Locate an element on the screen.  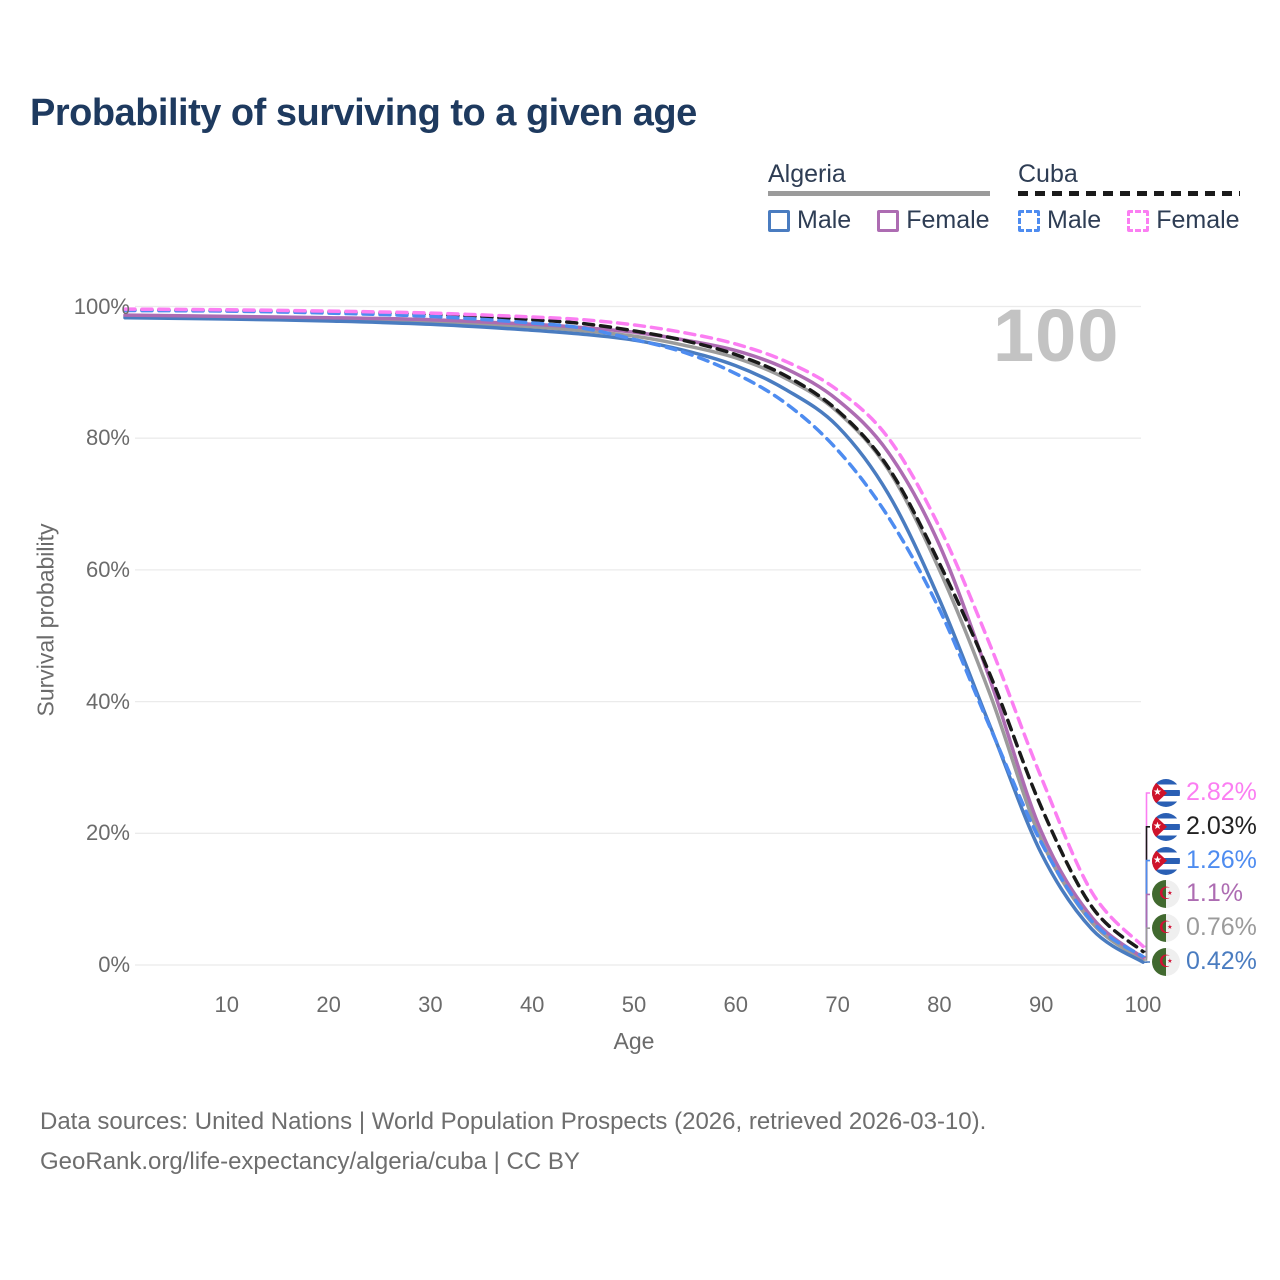
y-tick-label: 60% is located at coordinates (107, 569).